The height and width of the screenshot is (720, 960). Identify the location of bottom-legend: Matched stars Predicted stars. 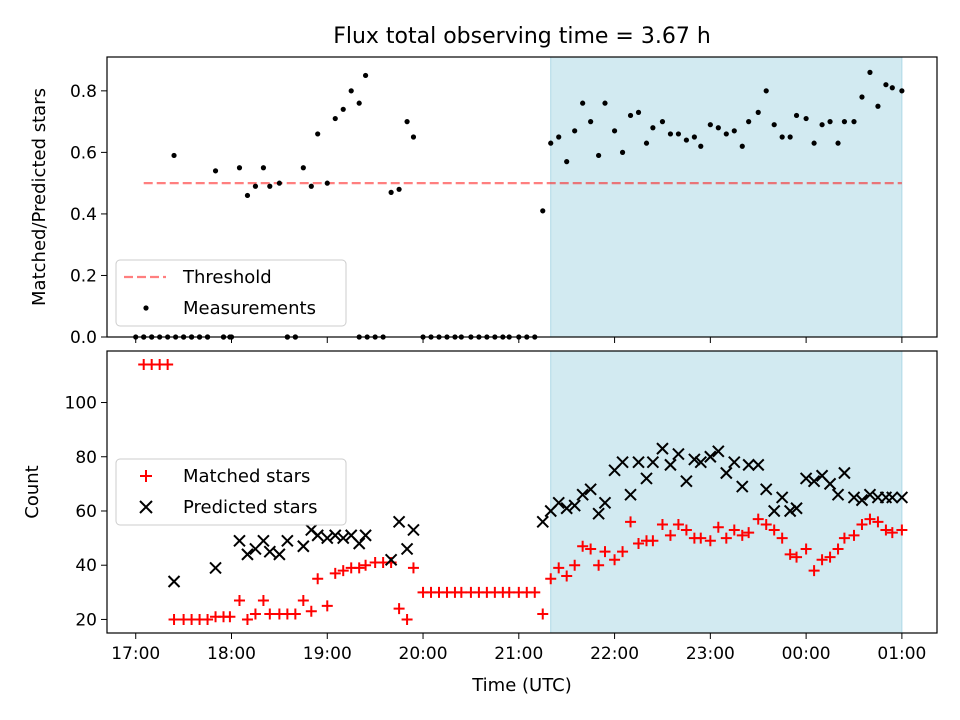
(231, 492).